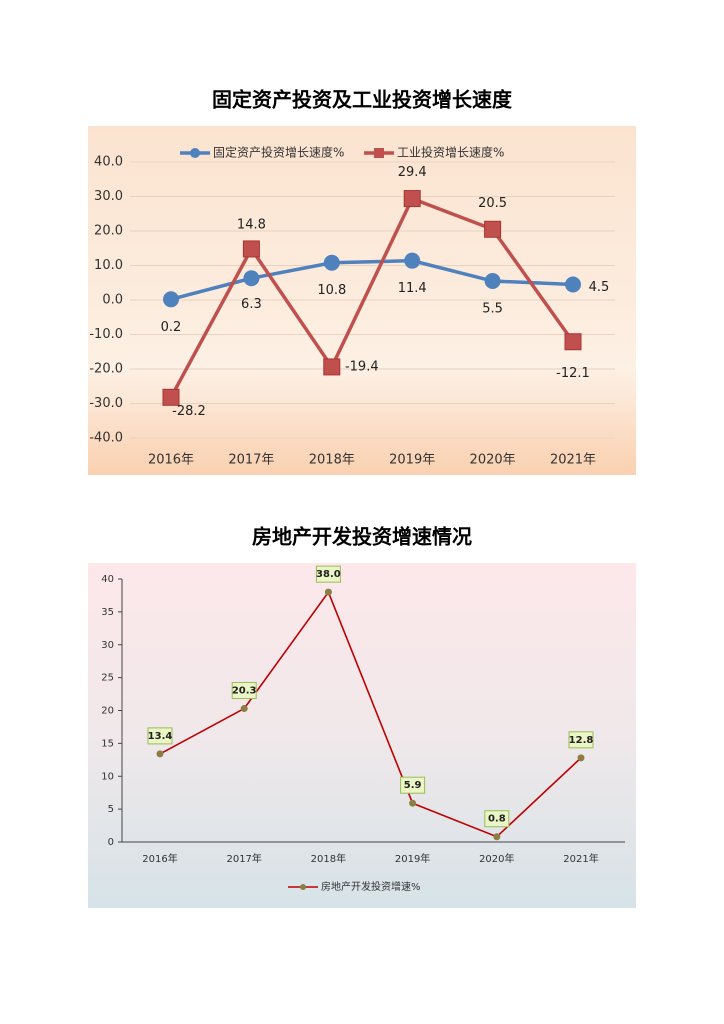 The height and width of the screenshot is (1024, 724). I want to click on y-tick-label: 25, so click(107, 678).